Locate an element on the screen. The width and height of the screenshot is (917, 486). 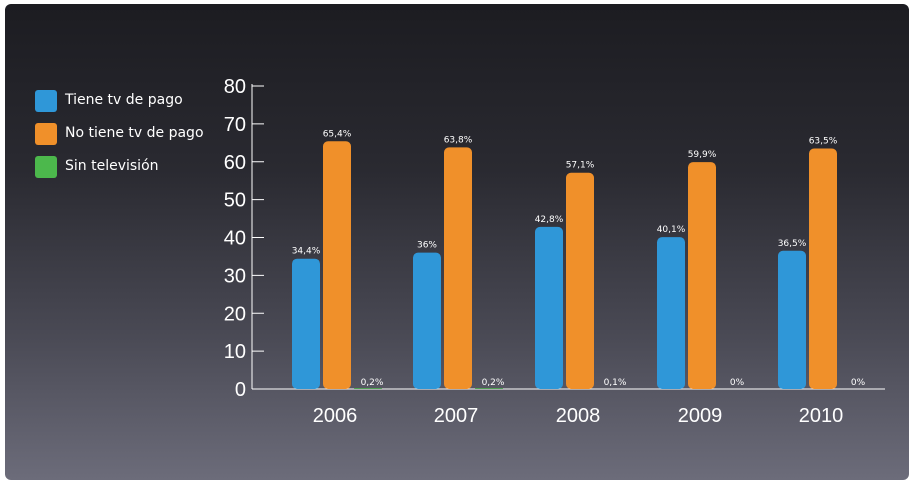
legend-swatch-sin-tv is located at coordinates (46, 167).